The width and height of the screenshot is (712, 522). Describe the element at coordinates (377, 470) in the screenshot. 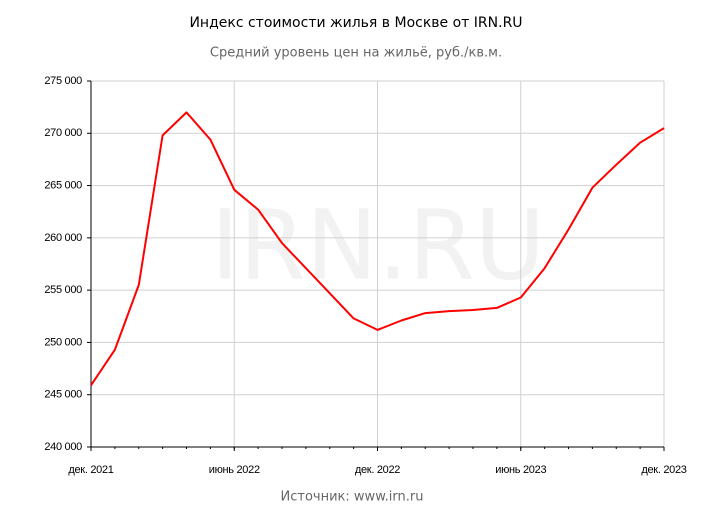

I see `x-tick-label: дек. 2022` at that location.